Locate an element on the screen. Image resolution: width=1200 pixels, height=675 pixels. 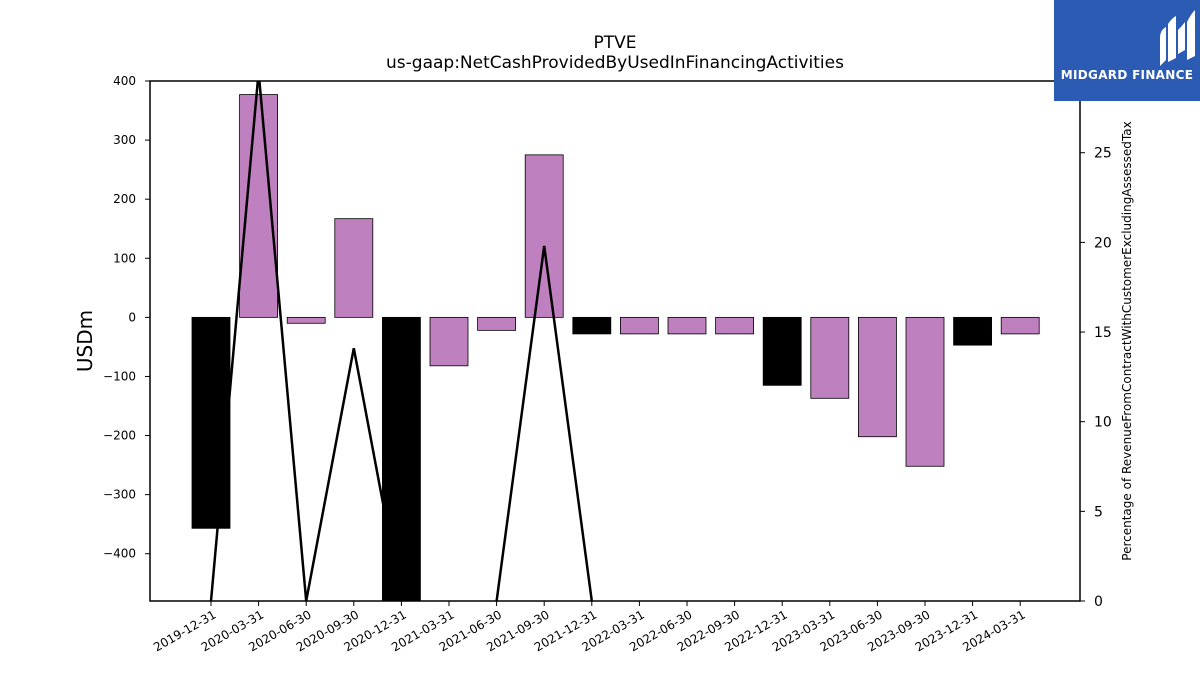
y-tick-label: 100 is located at coordinates (124, 258).